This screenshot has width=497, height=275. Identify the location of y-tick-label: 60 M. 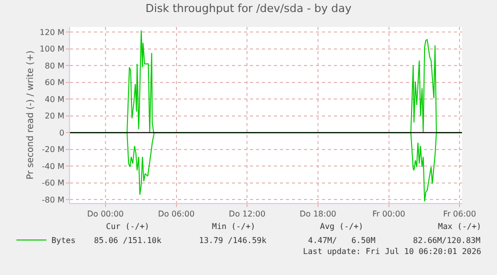
(54, 83).